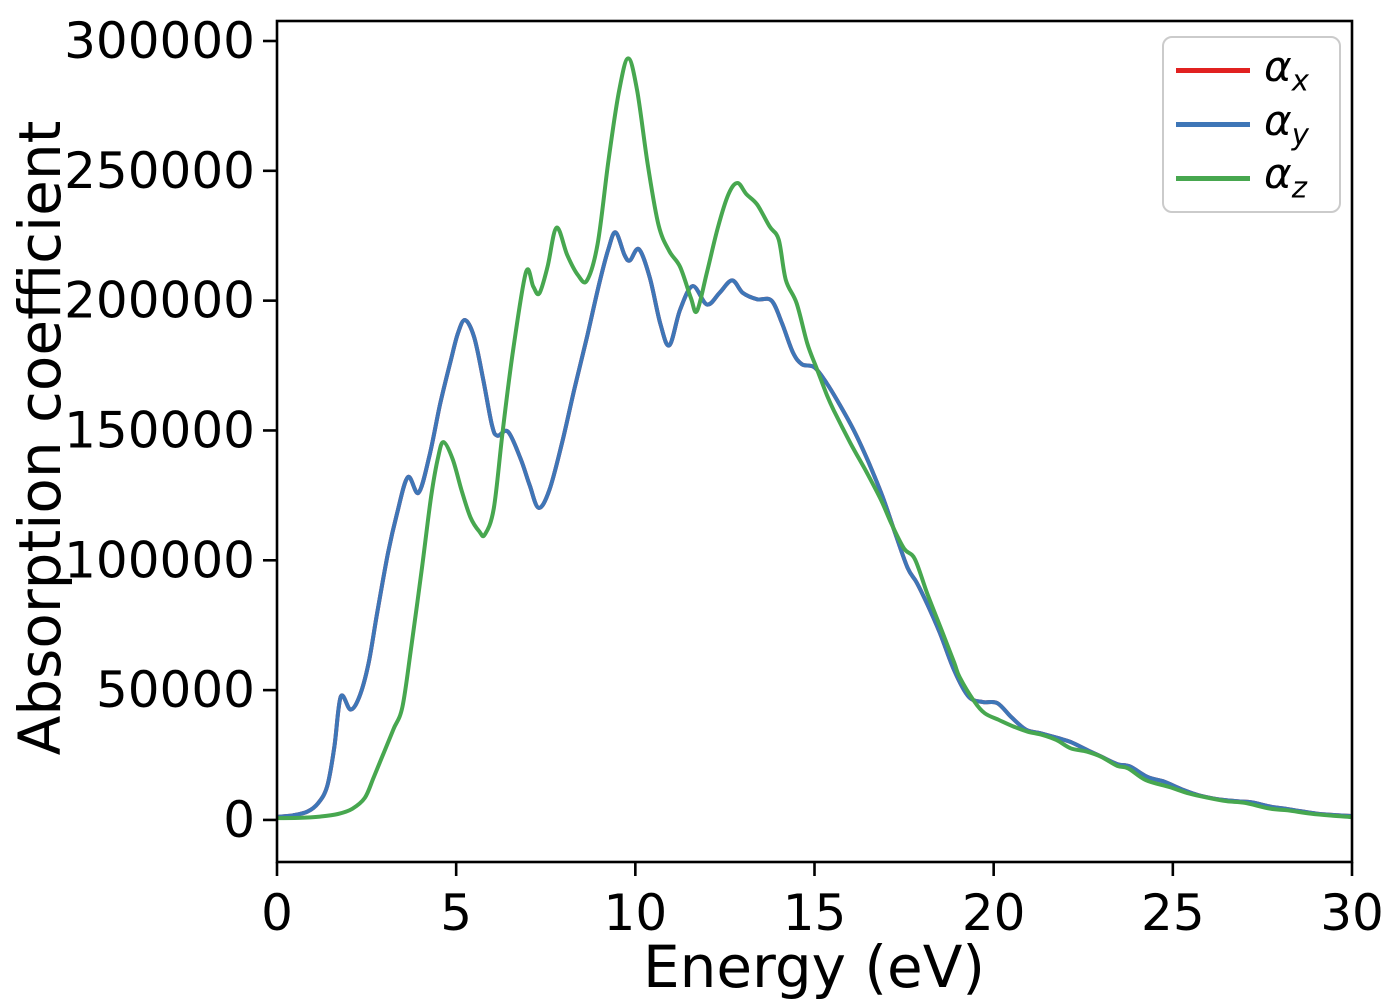  I want to click on y-tick-label-6: 300000, so click(159, 41).